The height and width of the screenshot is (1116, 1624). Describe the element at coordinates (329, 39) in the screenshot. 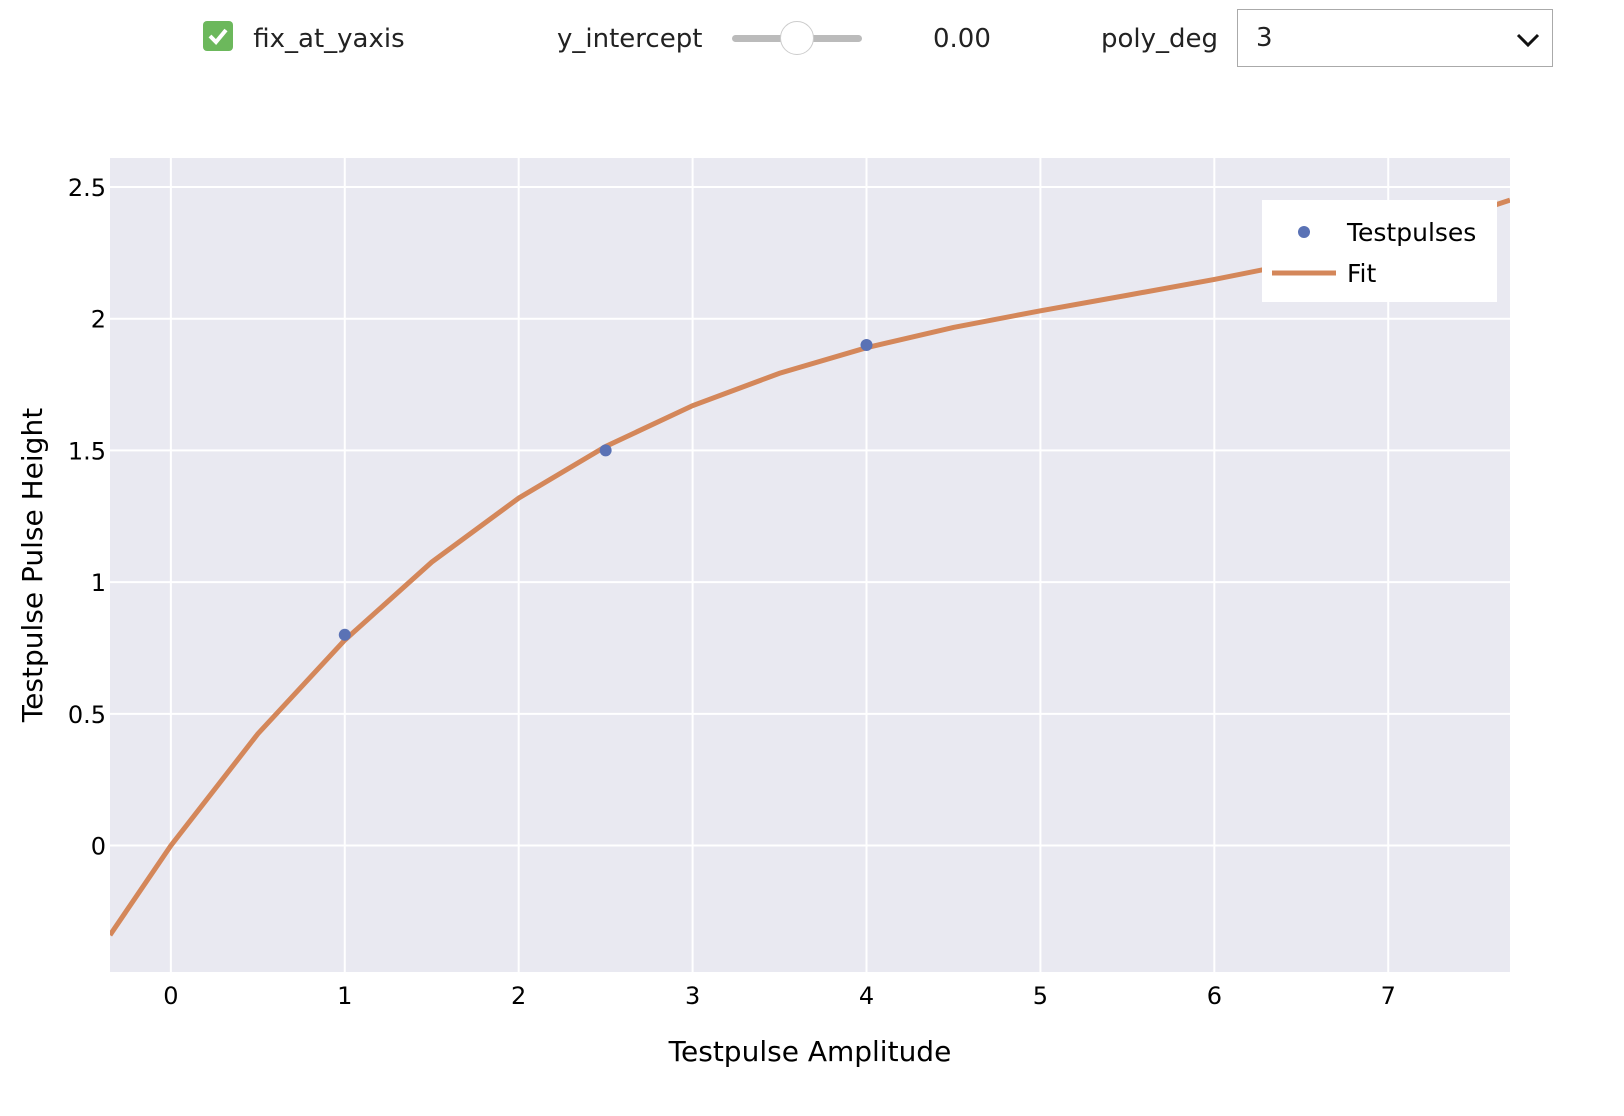

I see `checkbox-label: fix_at_yaxis` at that location.